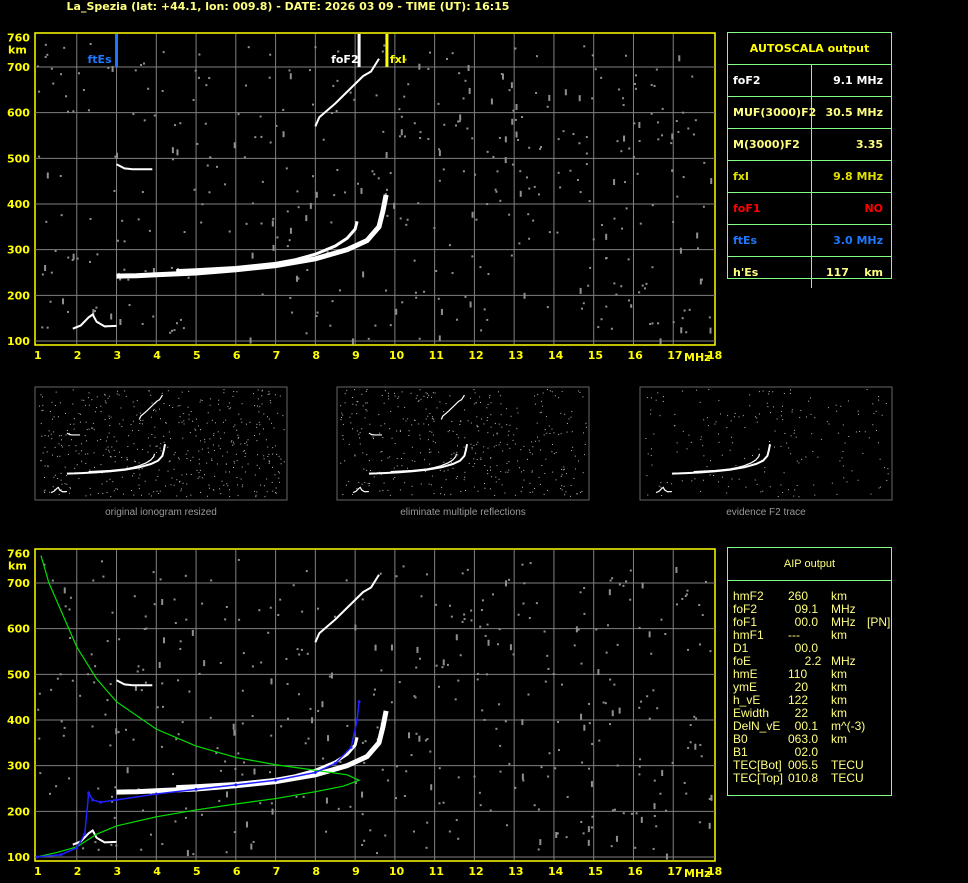 The width and height of the screenshot is (968, 883). I want to click on aip-cell: km, so click(839, 674).